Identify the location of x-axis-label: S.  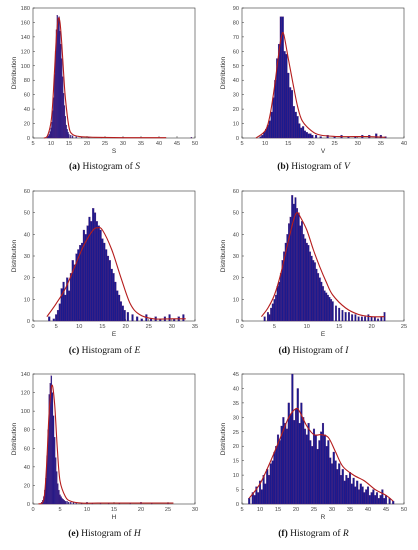
(114, 151).